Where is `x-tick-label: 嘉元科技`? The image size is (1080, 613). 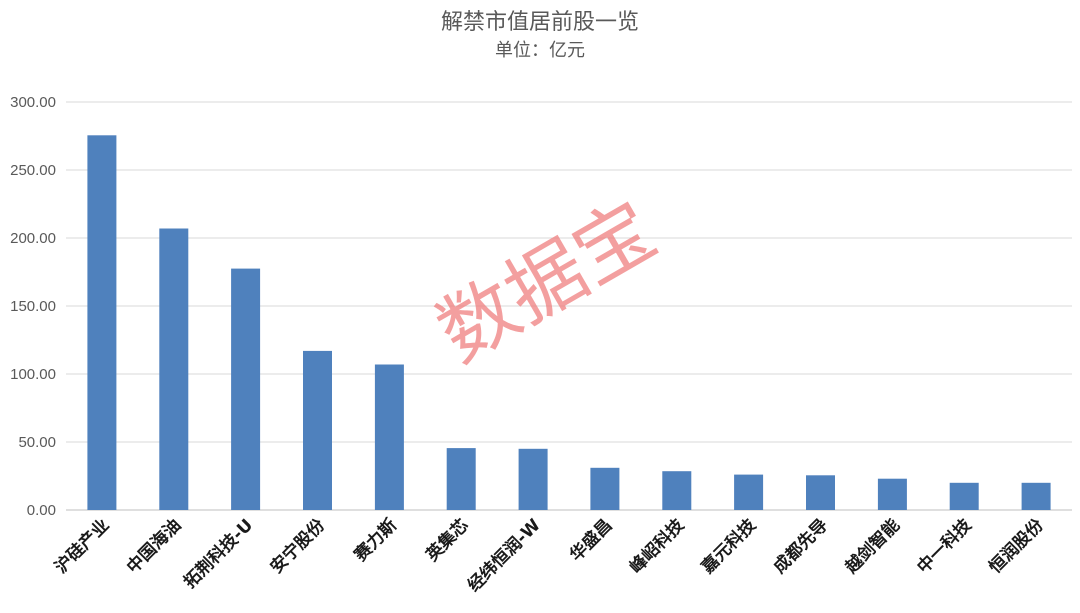
x-tick-label: 嘉元科技 is located at coordinates (728, 546).